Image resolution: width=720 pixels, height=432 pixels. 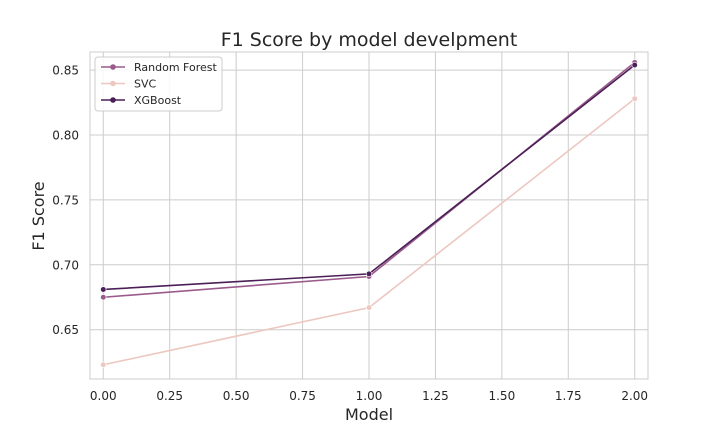 What do you see at coordinates (369, 40) in the screenshot?
I see `chart-title: F1 Score by model develpment` at bounding box center [369, 40].